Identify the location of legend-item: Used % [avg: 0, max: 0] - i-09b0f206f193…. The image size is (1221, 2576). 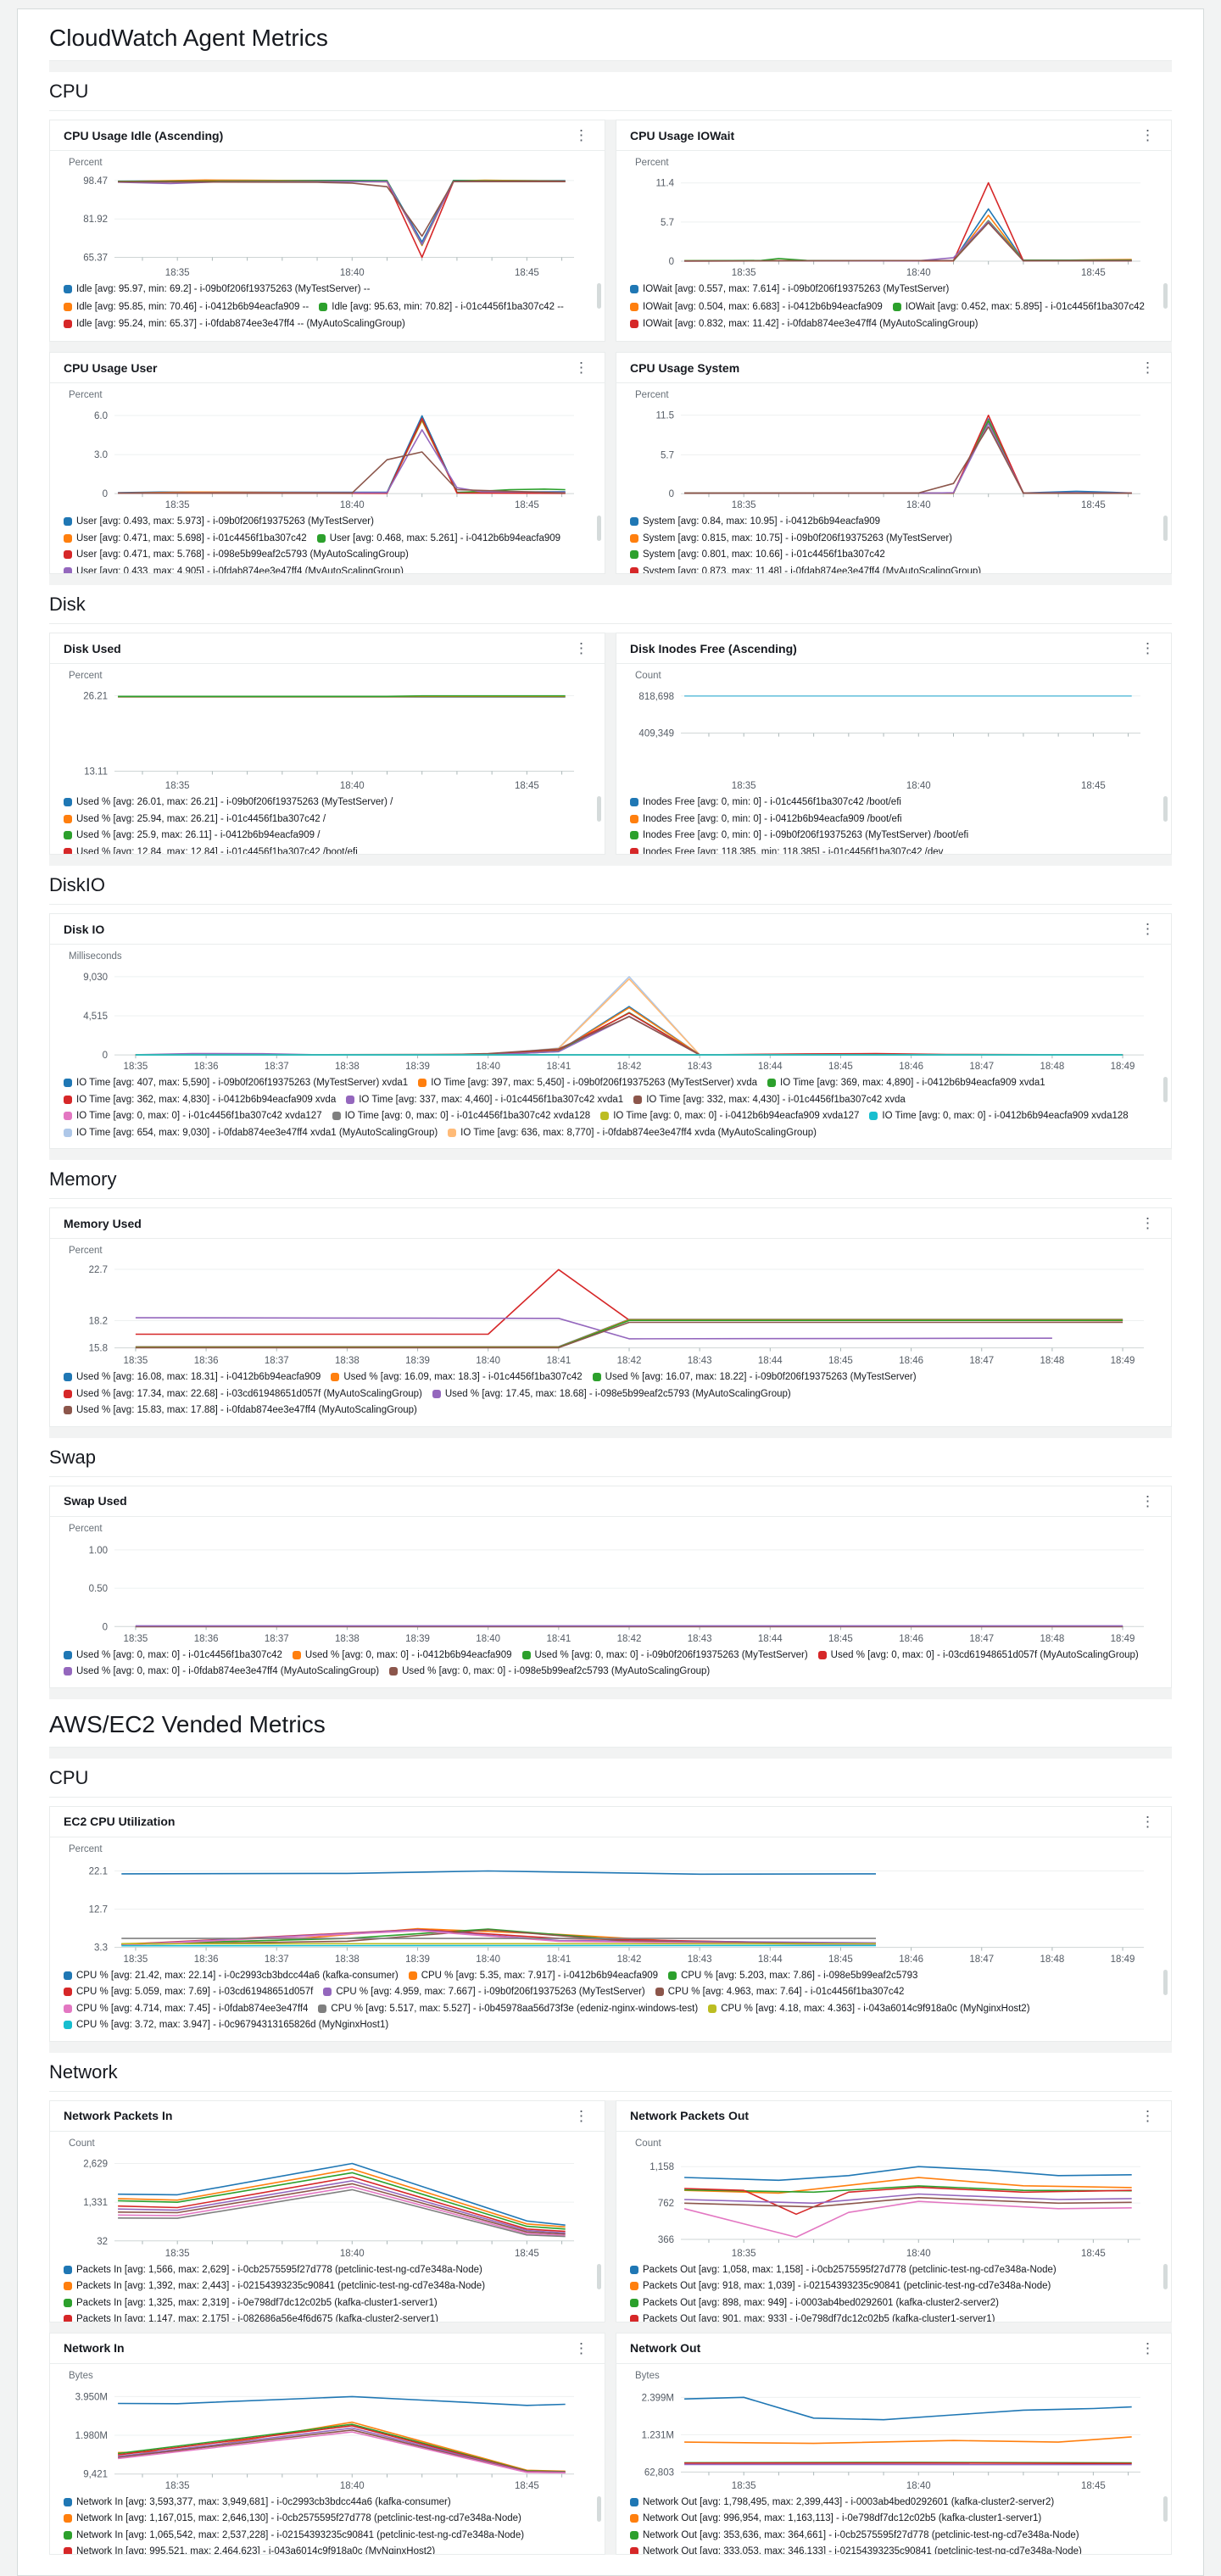
(665, 1656).